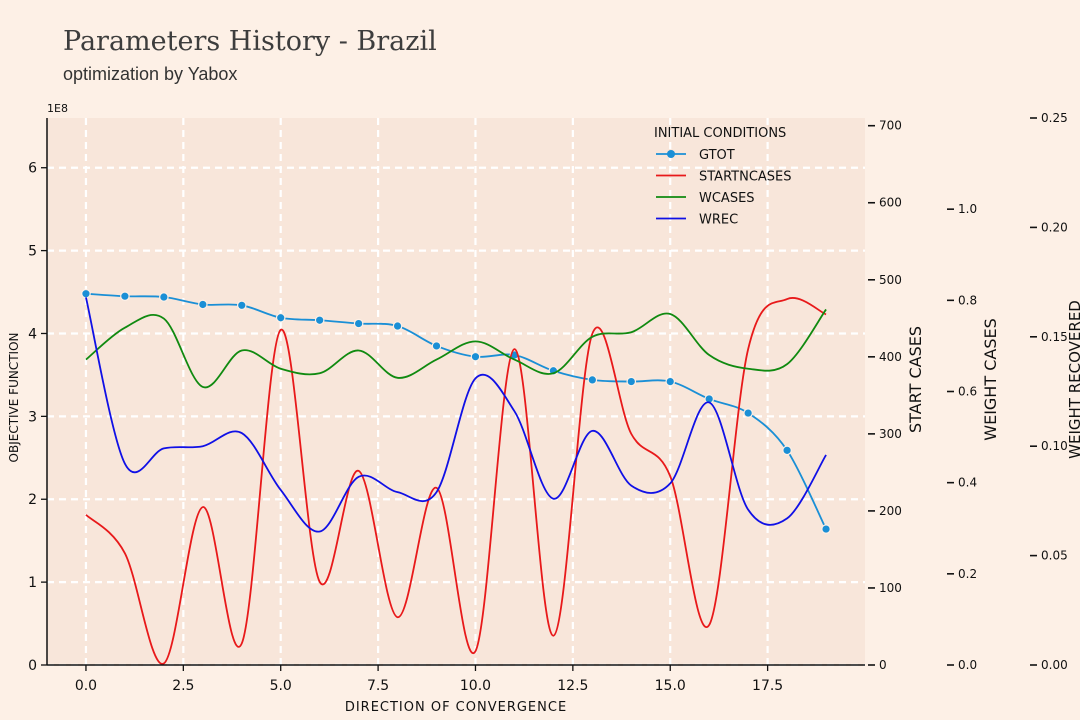 This screenshot has width=1080, height=720. What do you see at coordinates (727, 198) in the screenshot?
I see `legend-label-wcases: WCASES` at bounding box center [727, 198].